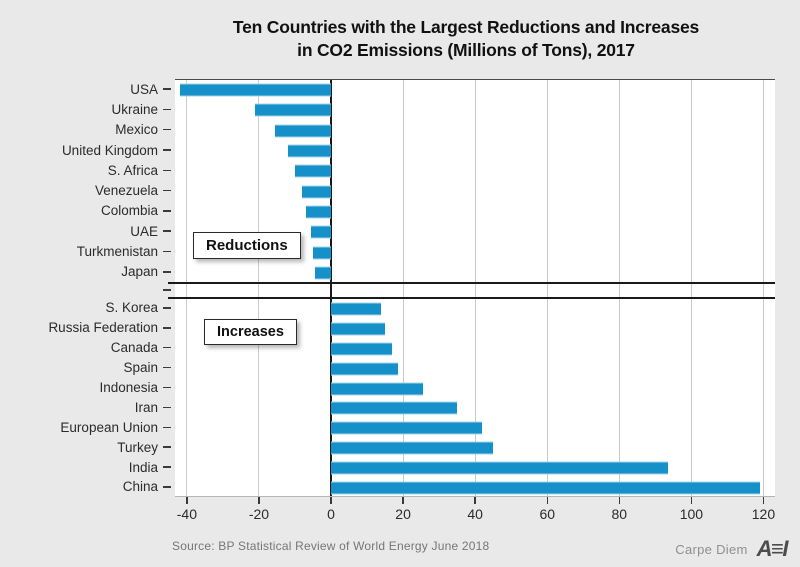  Describe the element at coordinates (85, 348) in the screenshot. I see `ylabel-row-canada: Canada` at that location.